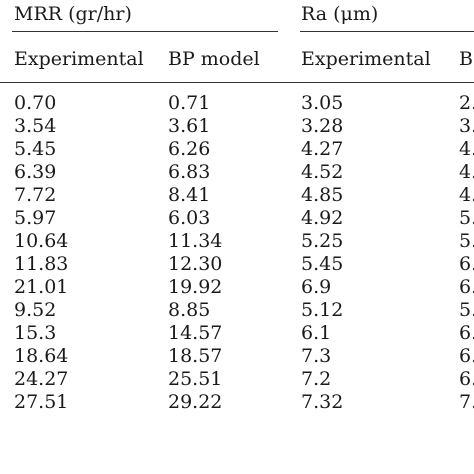 Image resolution: width=474 pixels, height=474 pixels. I want to click on table-cell: 29.22, so click(195, 402).